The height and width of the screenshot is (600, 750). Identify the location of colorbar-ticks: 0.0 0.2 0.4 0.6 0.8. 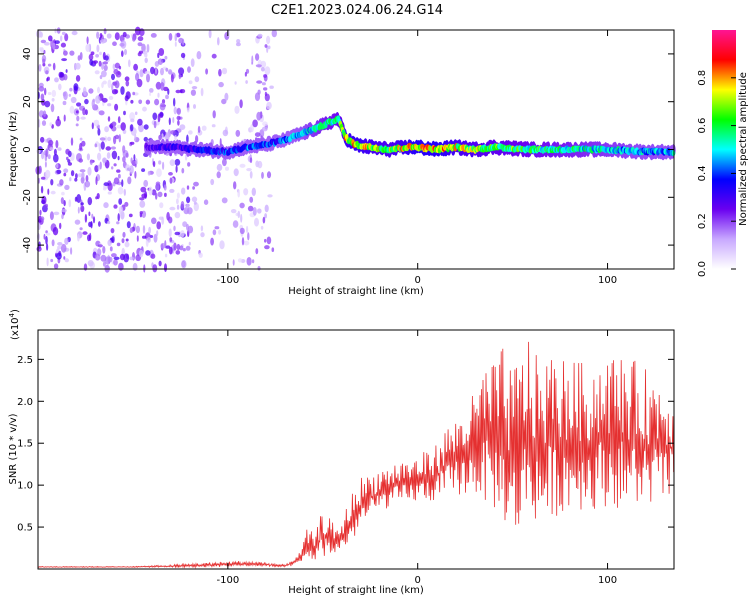
(716, 173).